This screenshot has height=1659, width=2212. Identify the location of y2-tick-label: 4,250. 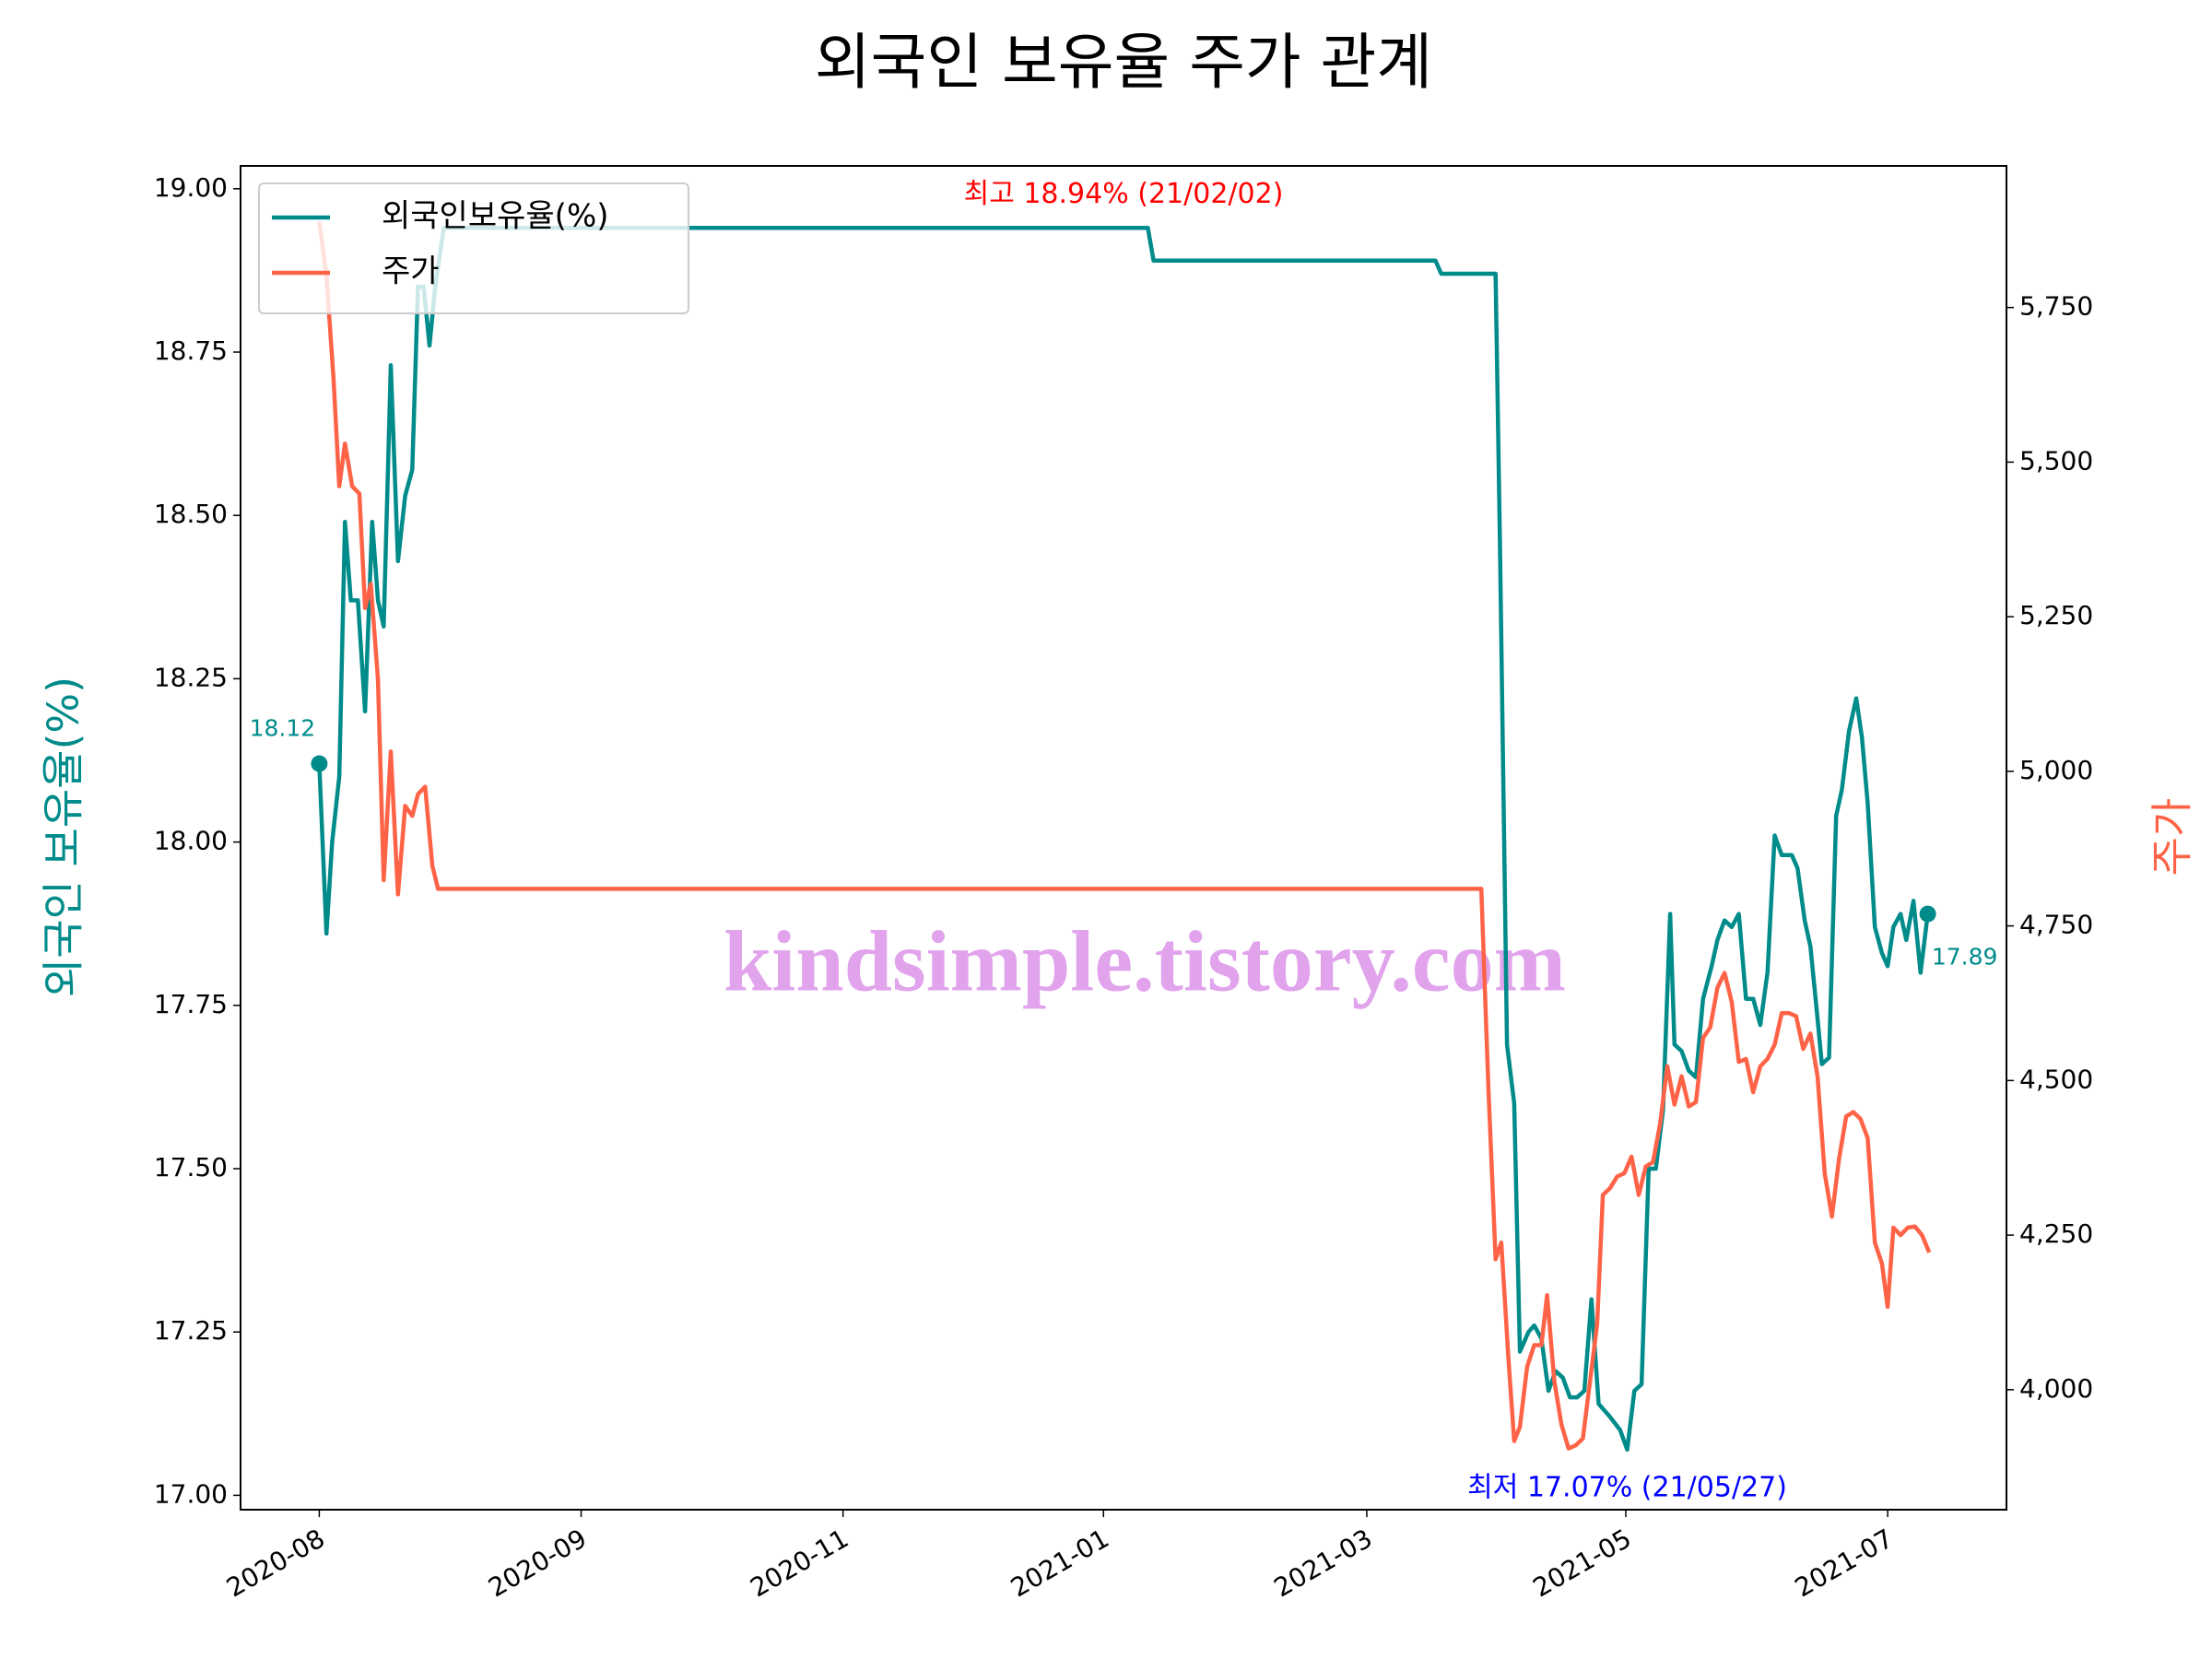
(2056, 1233).